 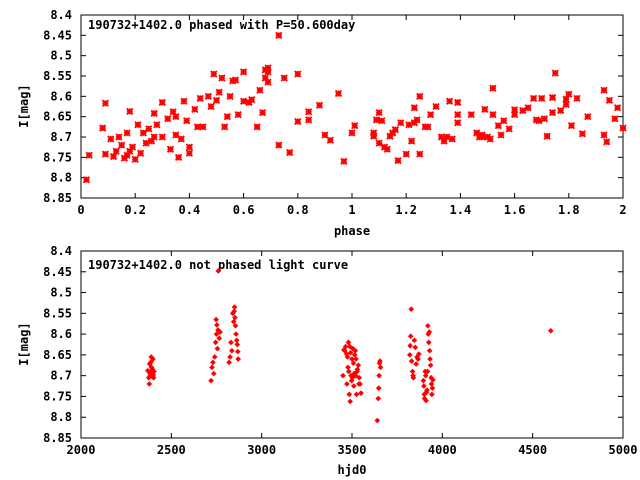 I want to click on chart-title: 190732+1402.0 phased with P=50.600day, so click(x=221, y=25).